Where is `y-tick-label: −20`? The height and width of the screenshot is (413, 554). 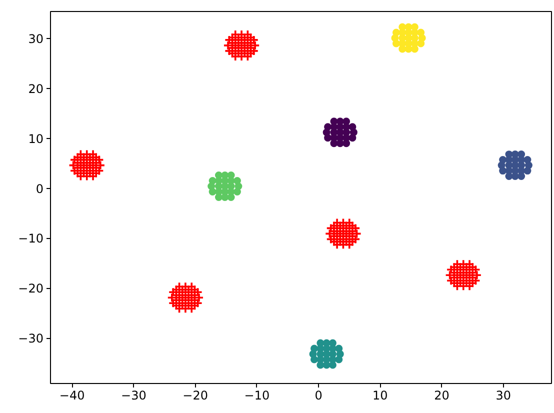 y-tick-label: −20 is located at coordinates (31, 289).